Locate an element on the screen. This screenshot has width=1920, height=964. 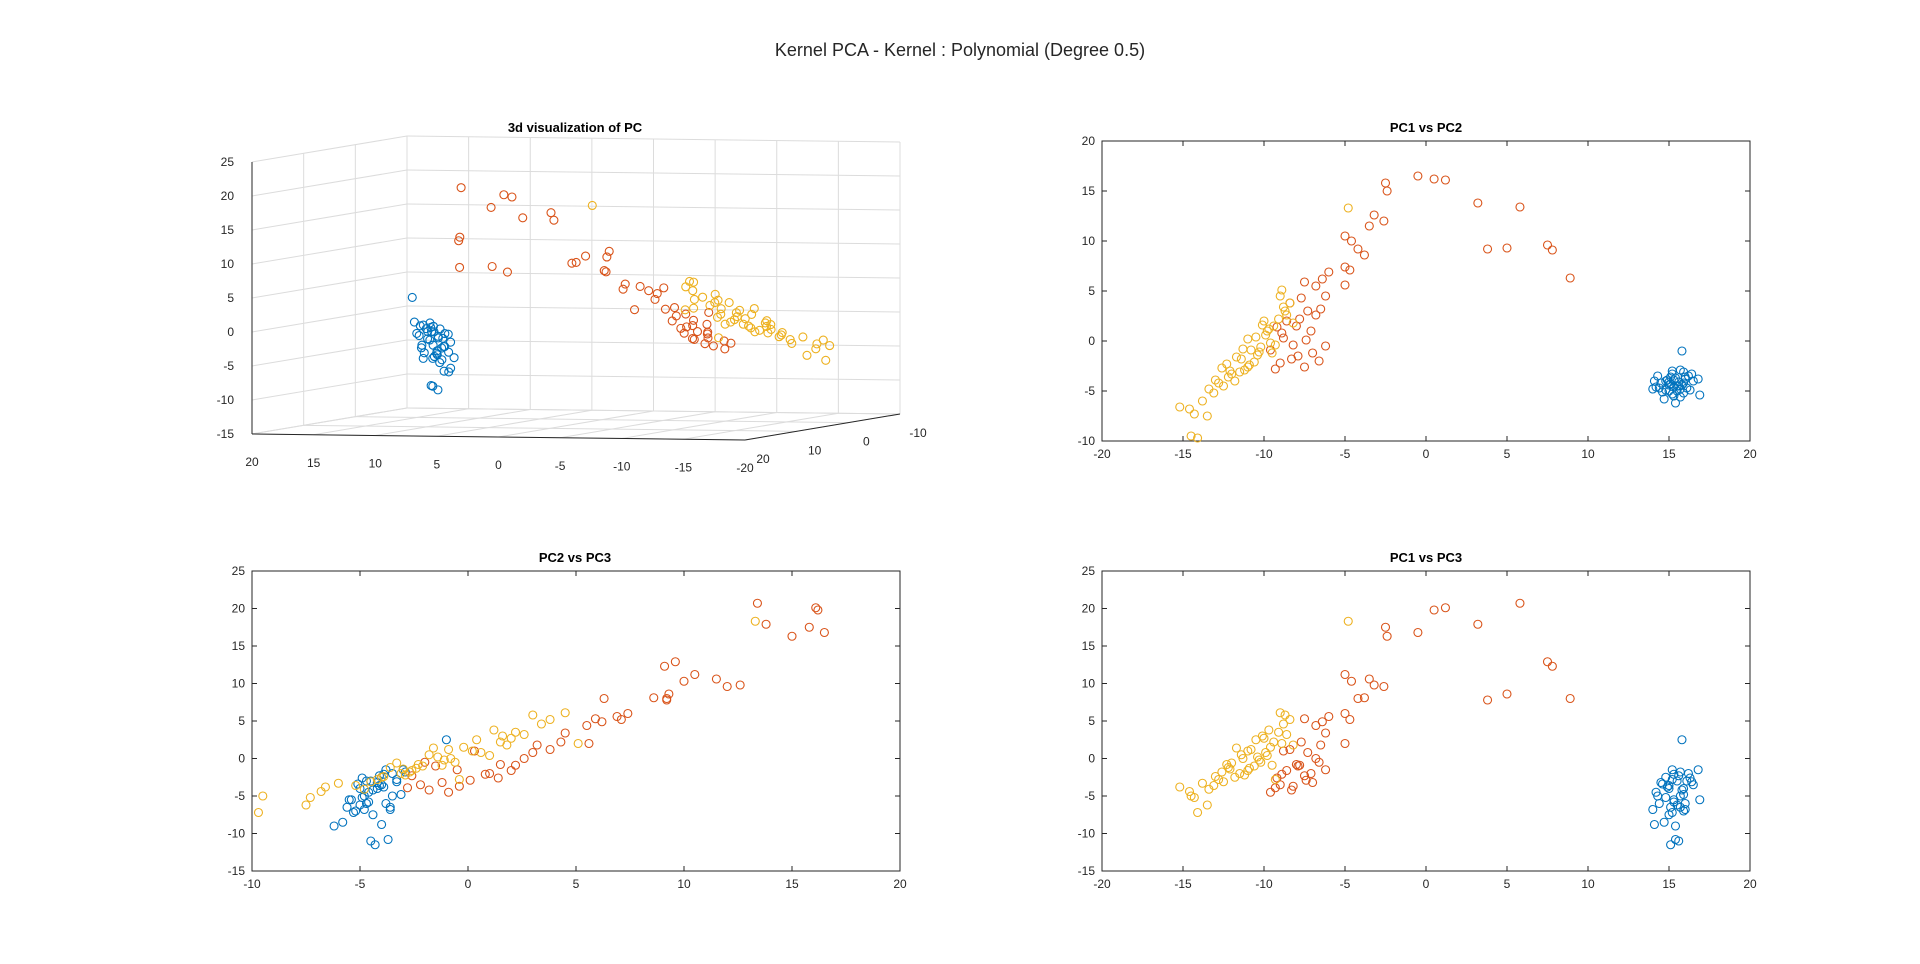
axes-title-3d: 3d visualization of PC is located at coordinates (575, 127).